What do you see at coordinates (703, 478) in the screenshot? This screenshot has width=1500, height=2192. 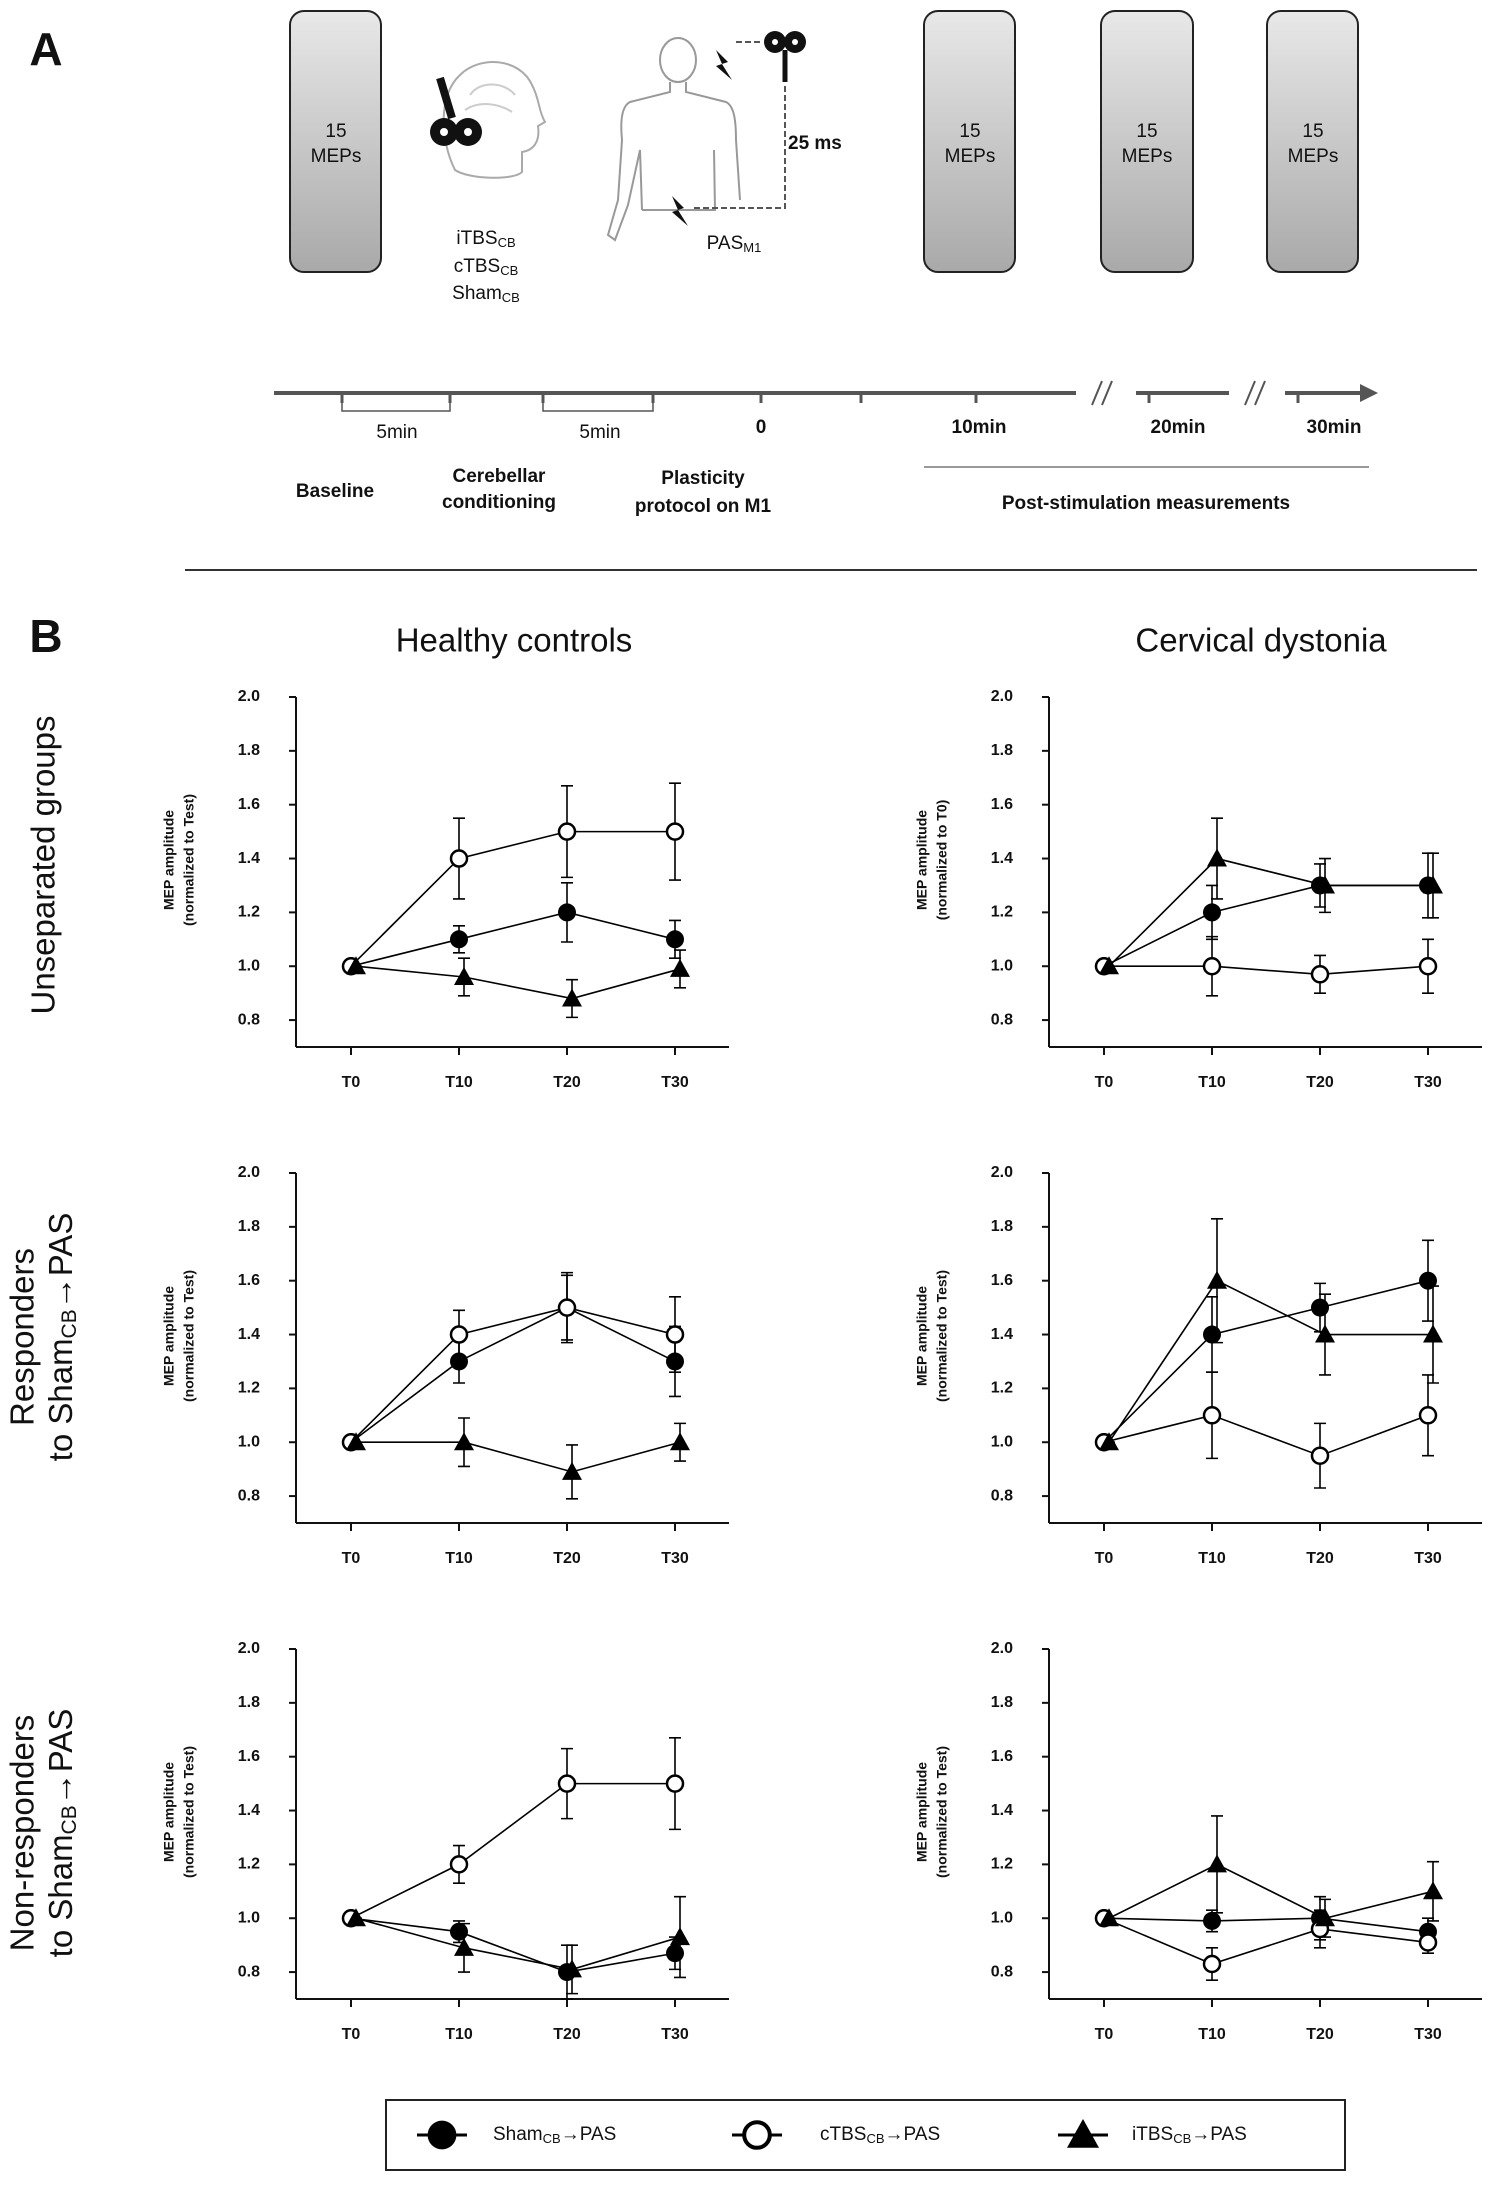 I see `phase-label: Plasticity` at bounding box center [703, 478].